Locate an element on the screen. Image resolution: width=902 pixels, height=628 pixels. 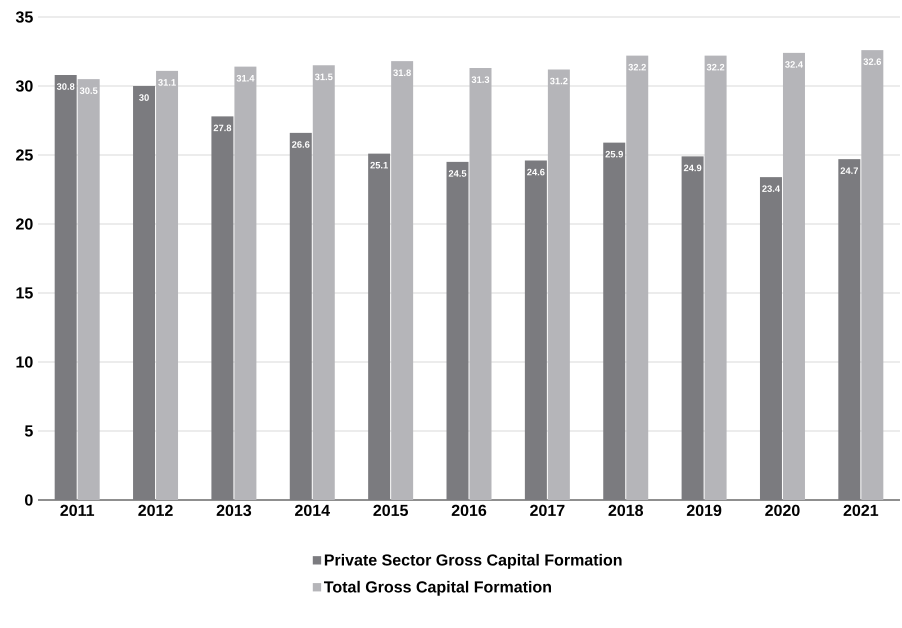
data-label: 23.4 is located at coordinates (771, 188).